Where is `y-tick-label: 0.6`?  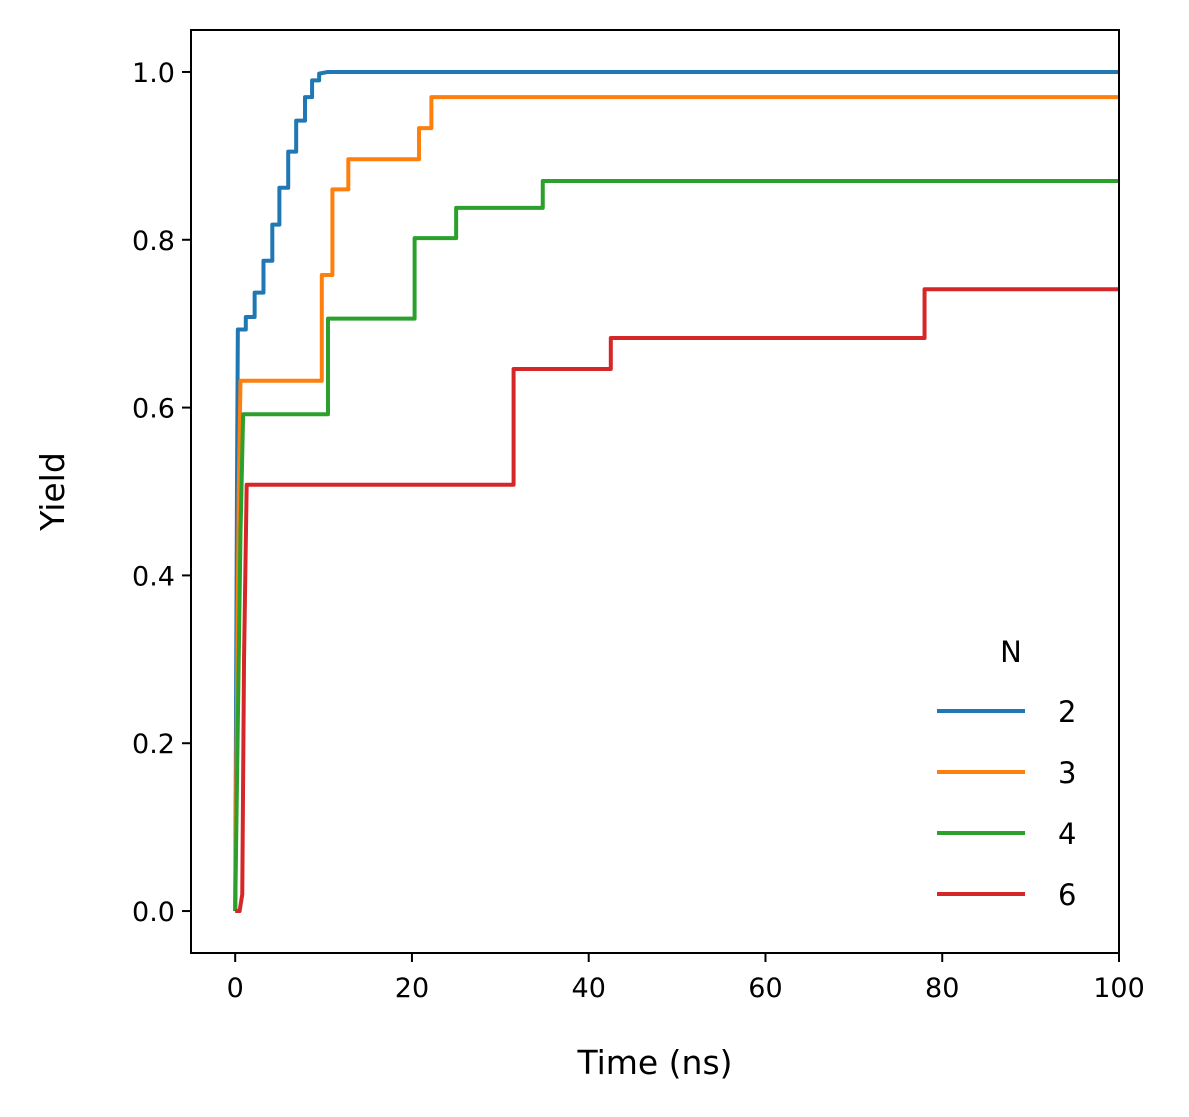
y-tick-label: 0.6 is located at coordinates (153, 409).